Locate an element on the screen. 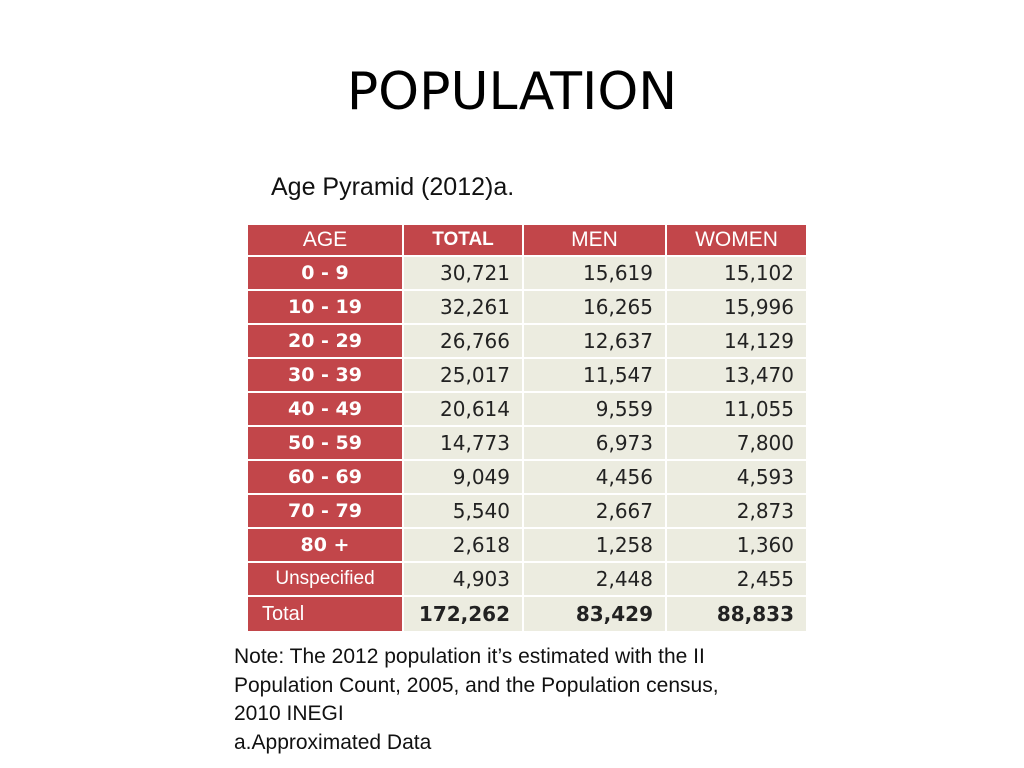 This screenshot has width=1024, height=768. row-women: 13,470 is located at coordinates (736, 375).